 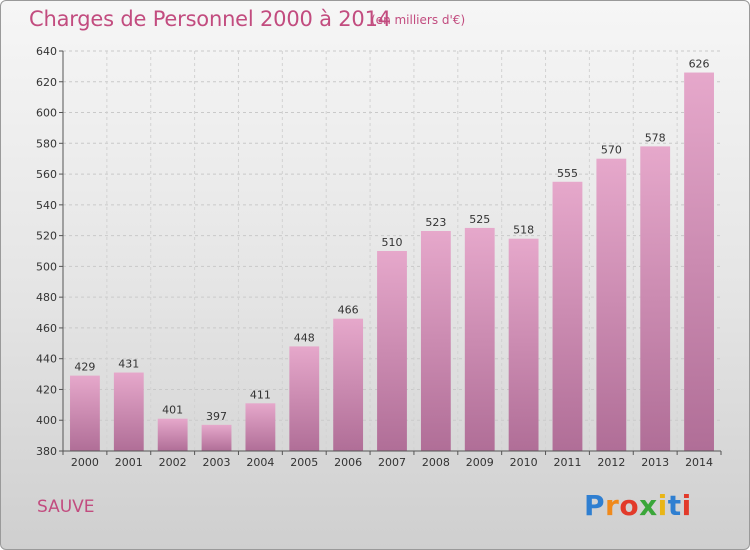 I want to click on y-tick-label: 520, so click(x=46, y=236).